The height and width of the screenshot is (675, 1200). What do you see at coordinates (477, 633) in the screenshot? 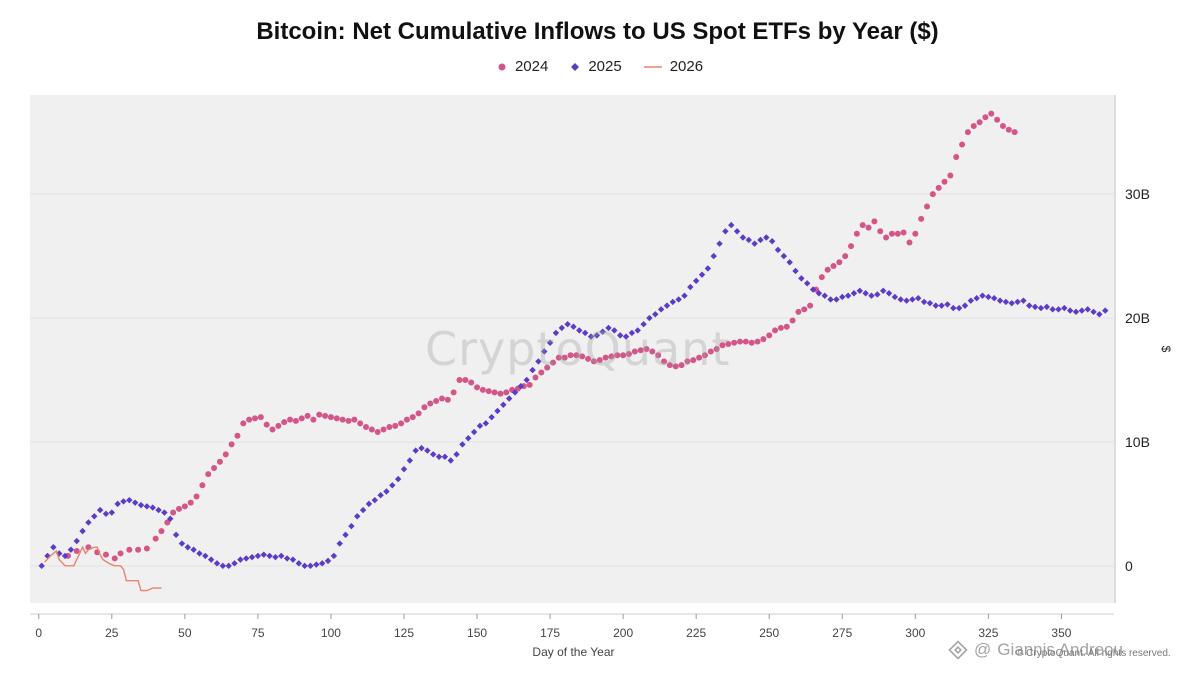
I see `x-tick-label: 150` at bounding box center [477, 633].